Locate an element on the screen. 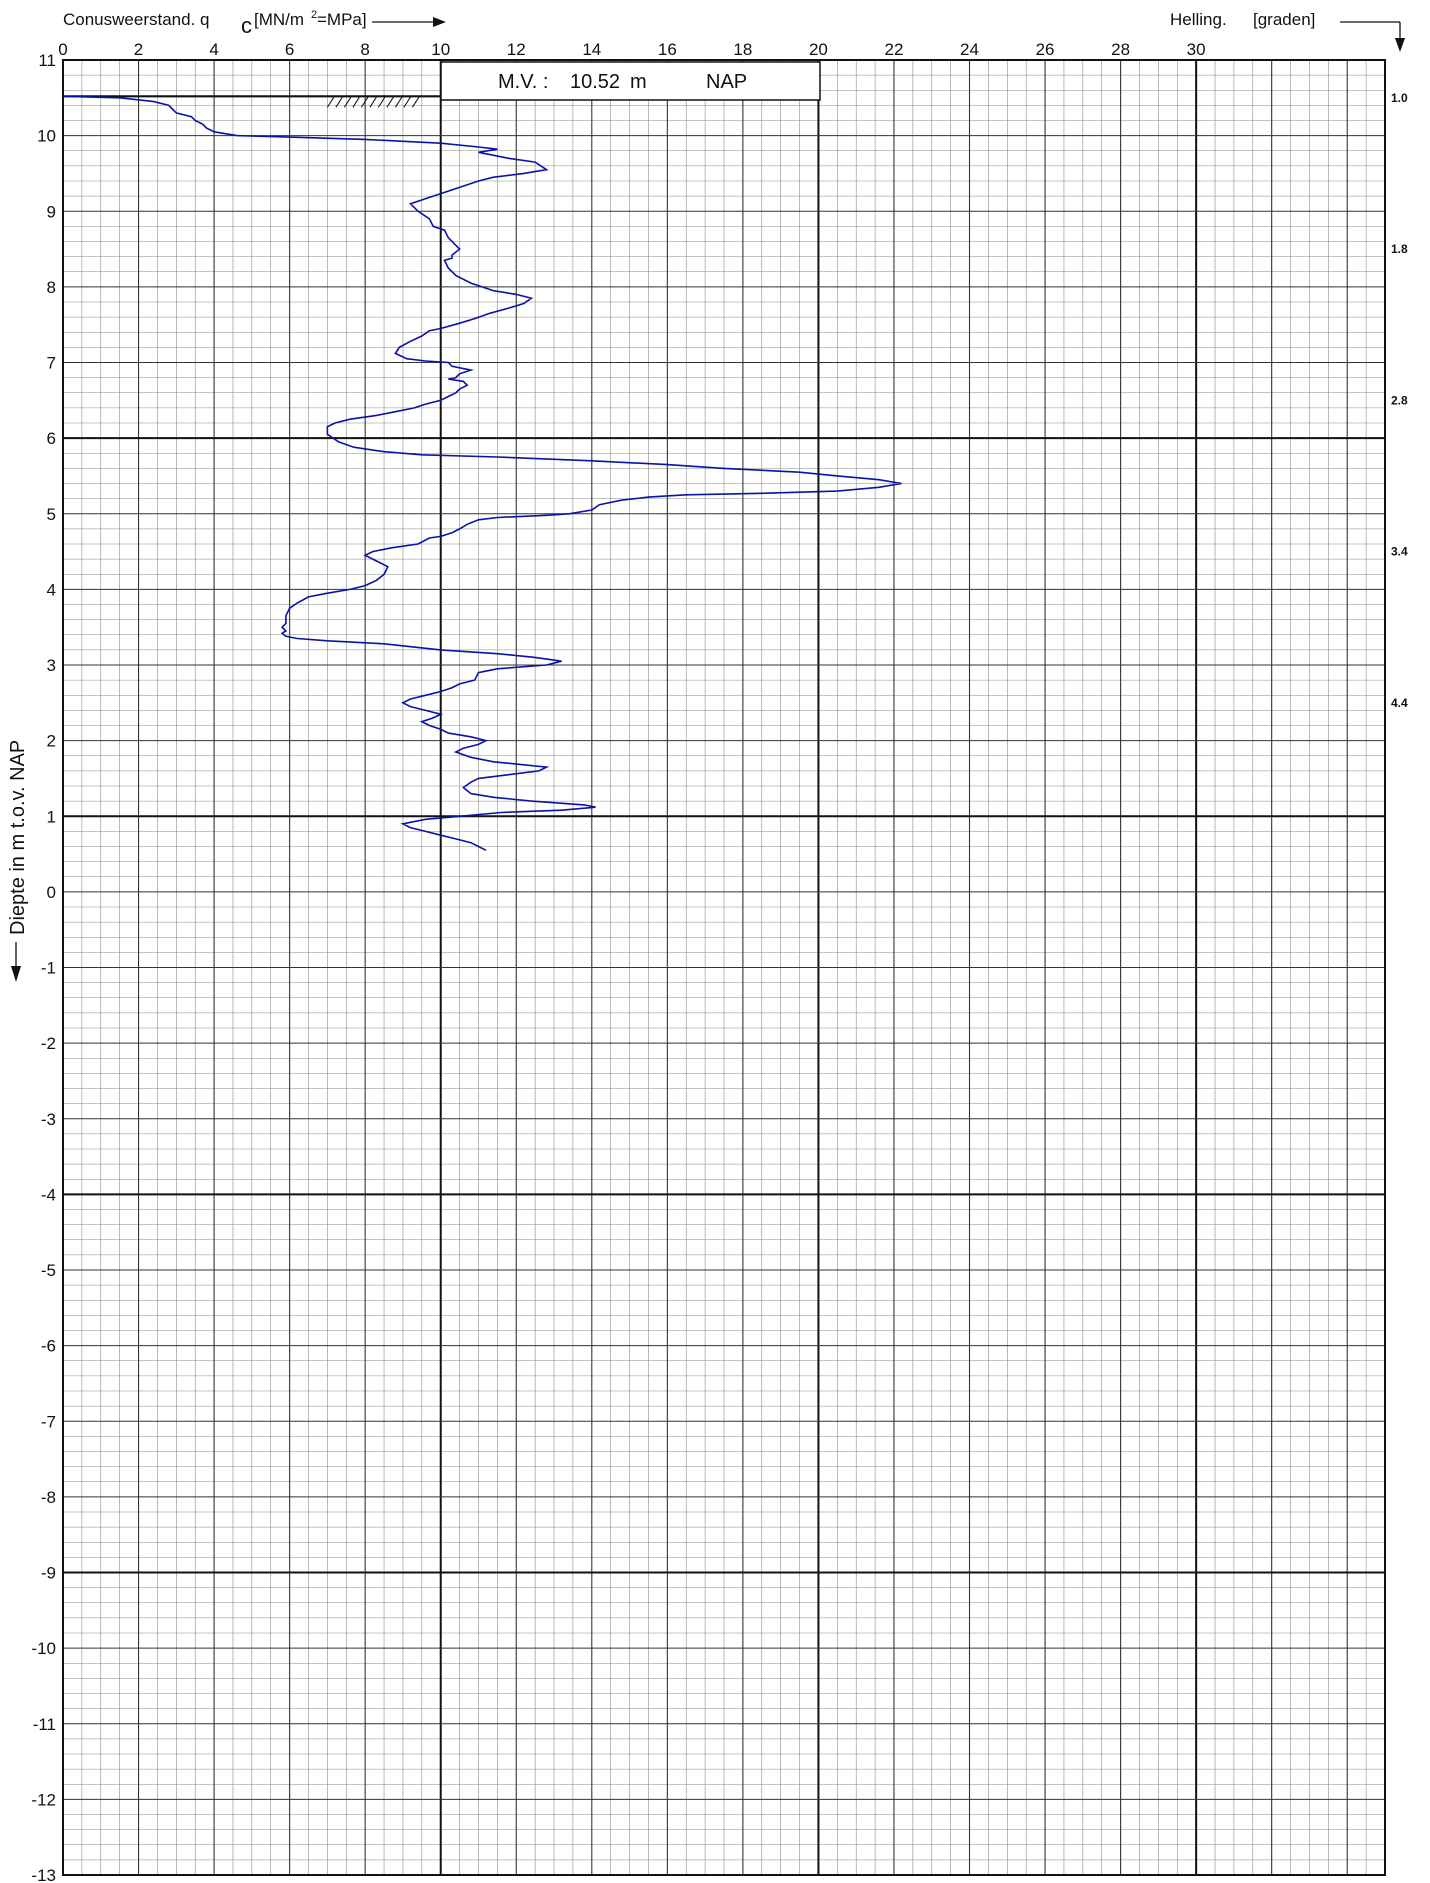 The image size is (1430, 1883). x-axis-arrow-head is located at coordinates (439, 22).